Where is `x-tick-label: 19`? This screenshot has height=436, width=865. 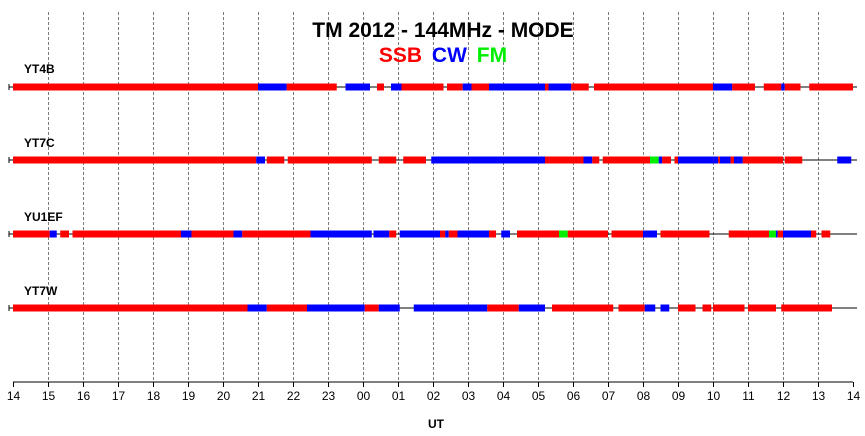
x-tick-label: 19 is located at coordinates (189, 396).